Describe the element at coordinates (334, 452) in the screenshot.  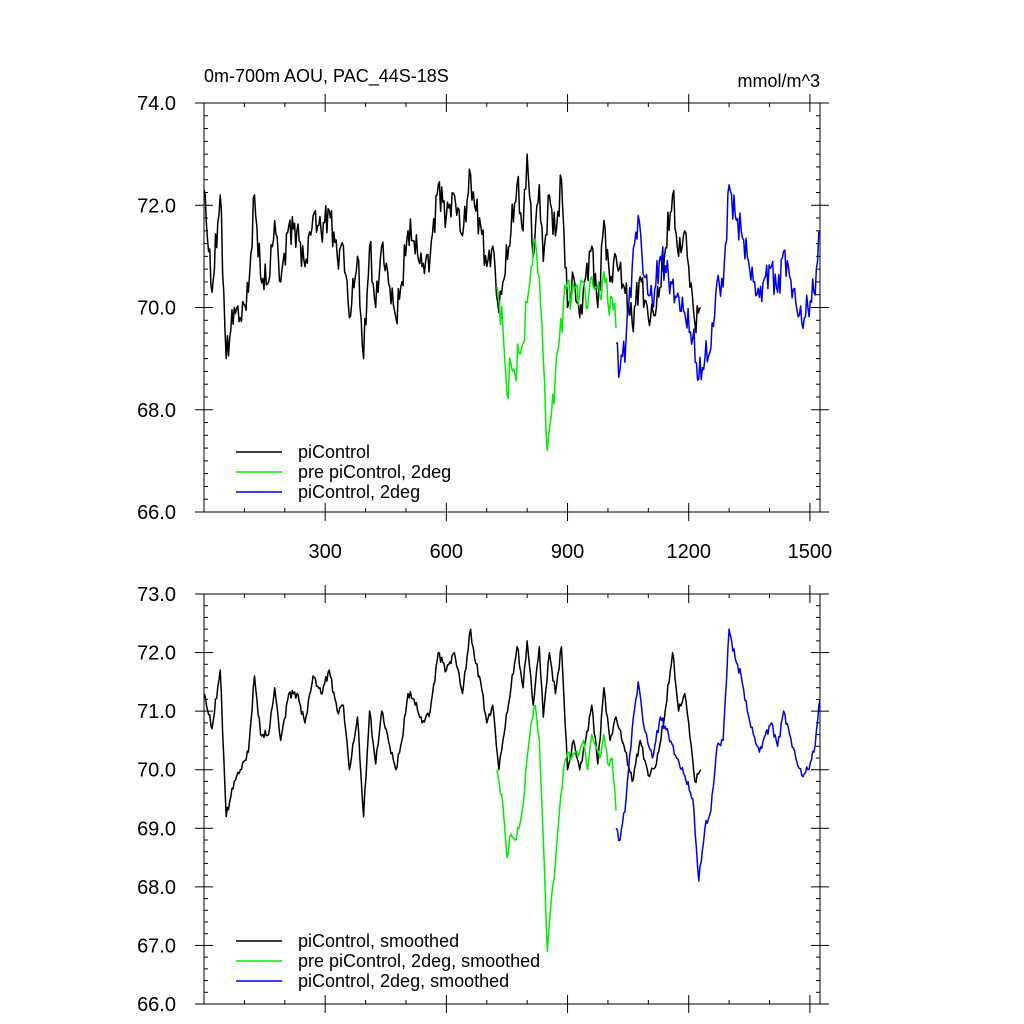
I see `legend-label: piControl` at that location.